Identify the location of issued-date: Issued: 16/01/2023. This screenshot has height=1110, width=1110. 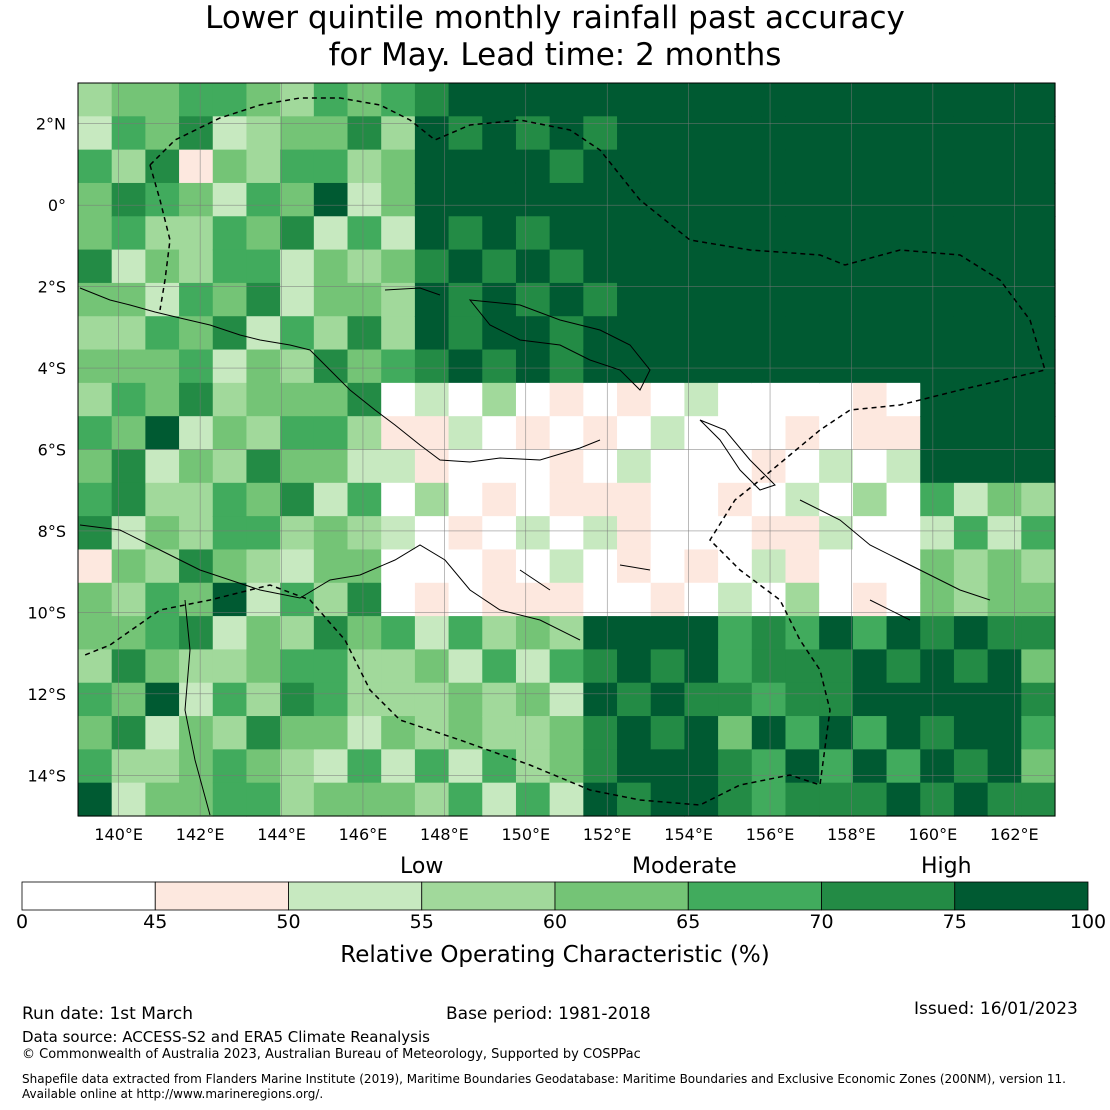
(996, 1009).